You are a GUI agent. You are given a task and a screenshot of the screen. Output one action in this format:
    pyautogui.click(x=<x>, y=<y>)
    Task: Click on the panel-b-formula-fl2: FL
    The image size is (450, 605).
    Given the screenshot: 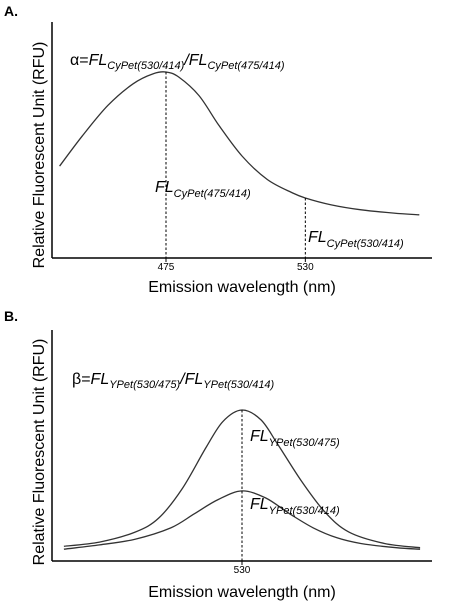 What is the action you would take?
    pyautogui.click(x=194, y=379)
    